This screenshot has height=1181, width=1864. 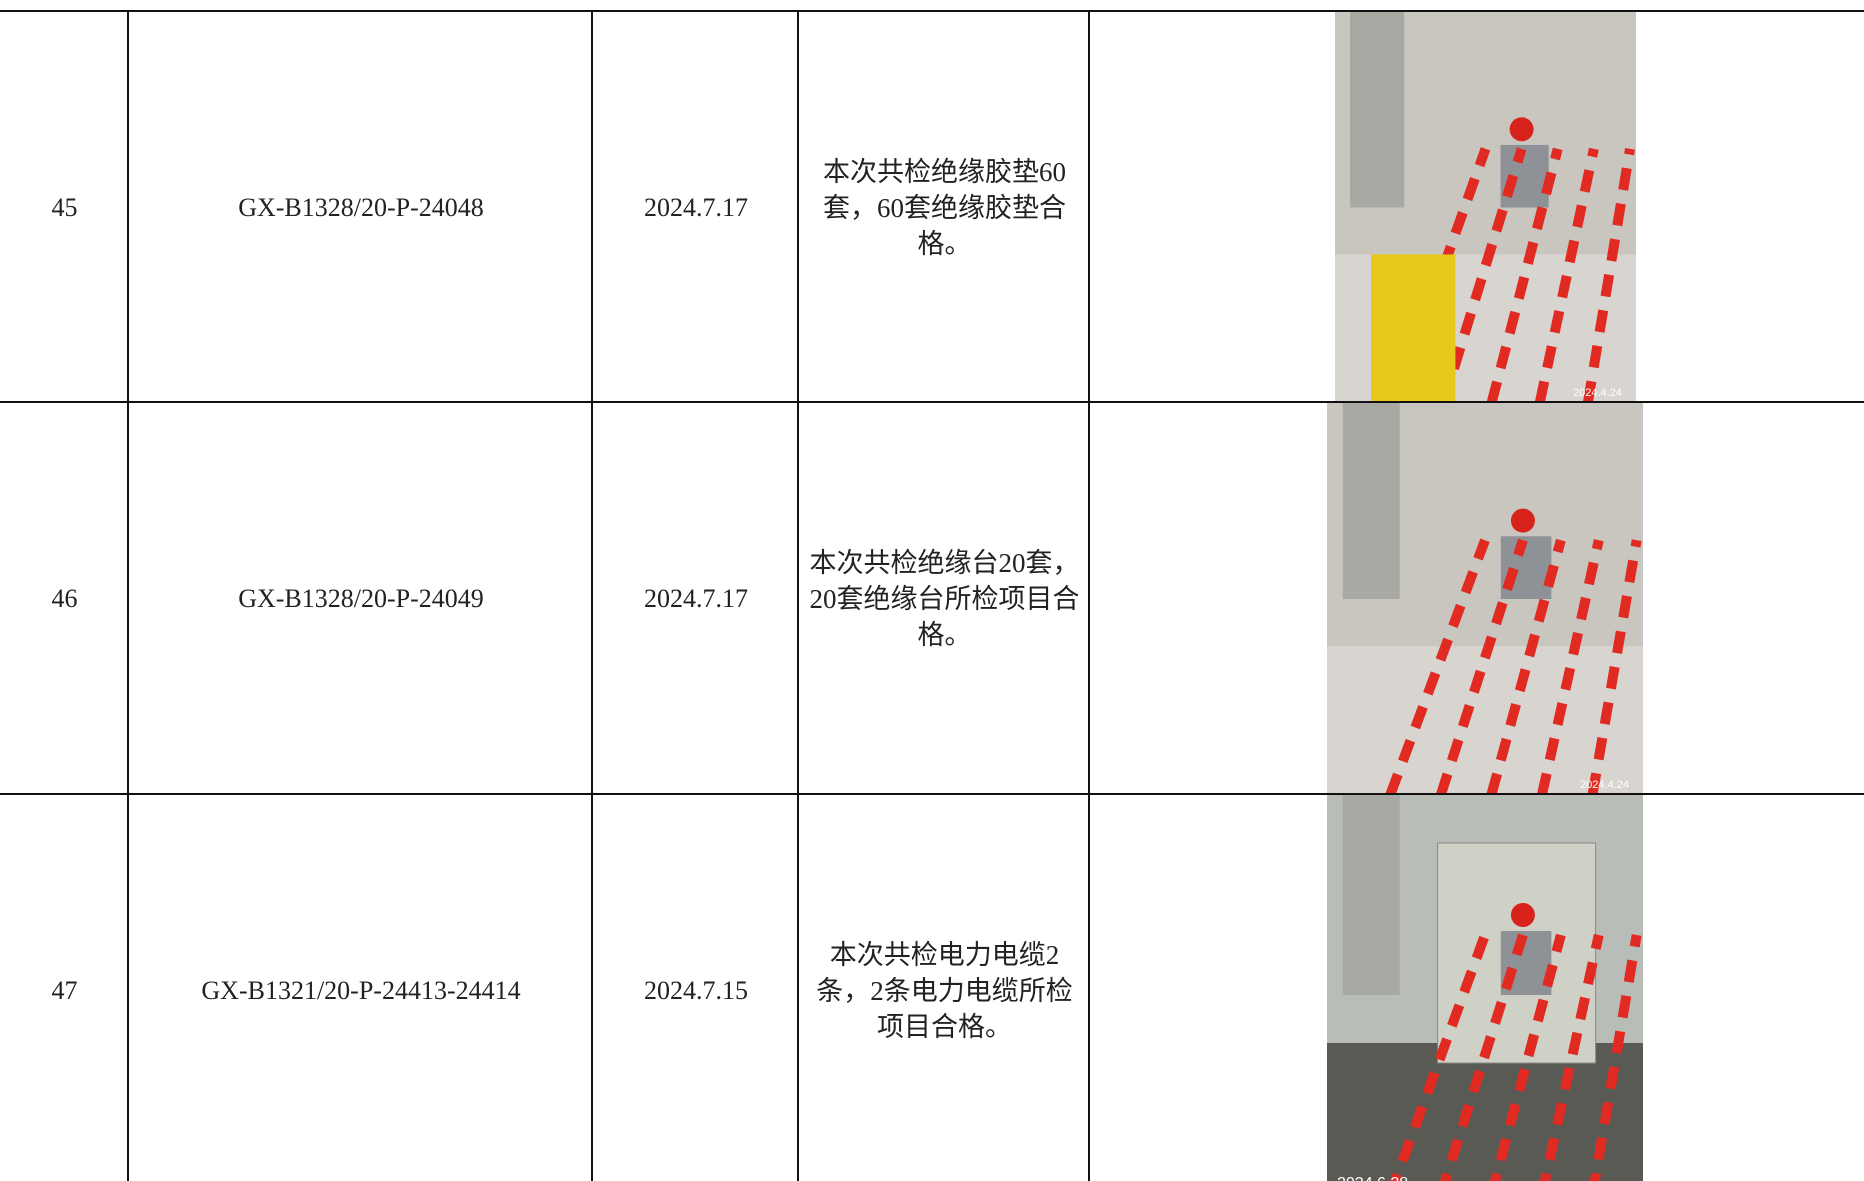 I want to click on no-cell: 45, so click(x=64, y=207).